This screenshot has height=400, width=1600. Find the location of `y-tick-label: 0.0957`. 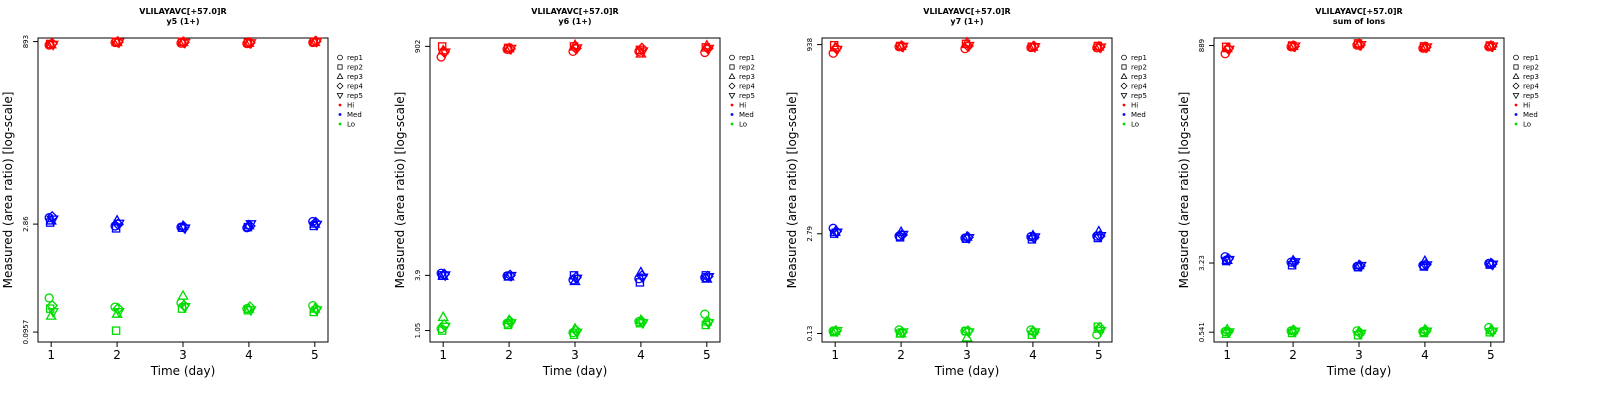

y-tick-label: 0.0957 is located at coordinates (26, 332).